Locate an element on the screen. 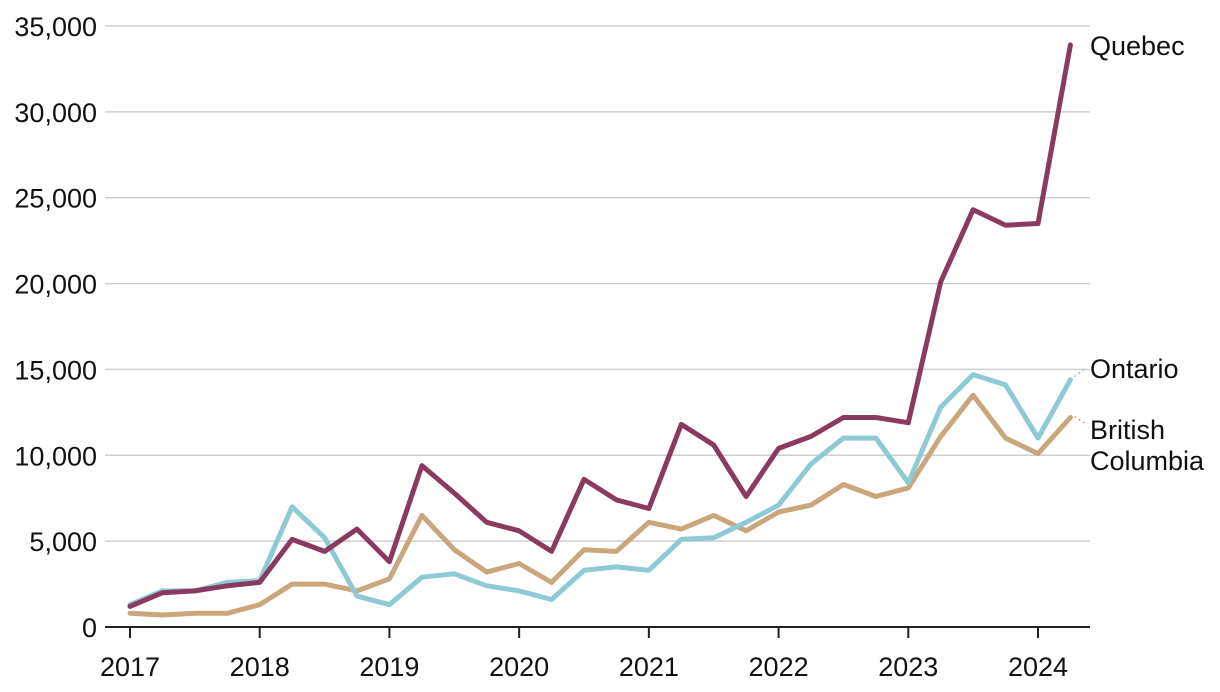 The image size is (1220, 692). y-tick-label: 20,000 is located at coordinates (55, 285).